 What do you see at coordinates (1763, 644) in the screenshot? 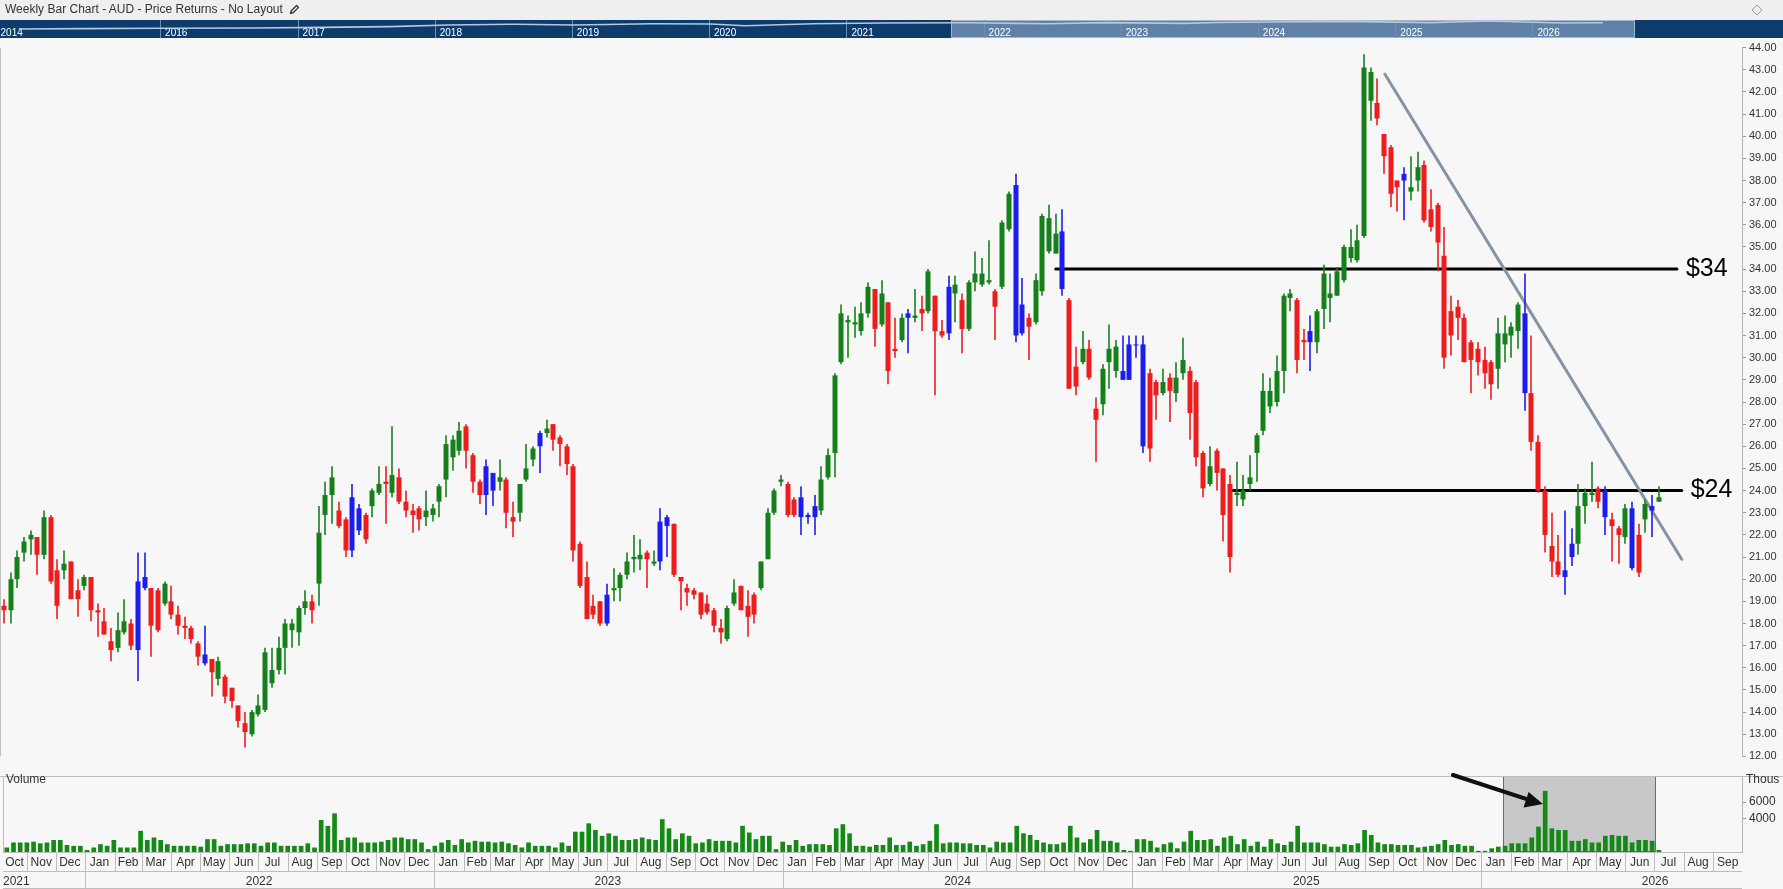
I see `y-tick-label: 17.00` at bounding box center [1763, 644].